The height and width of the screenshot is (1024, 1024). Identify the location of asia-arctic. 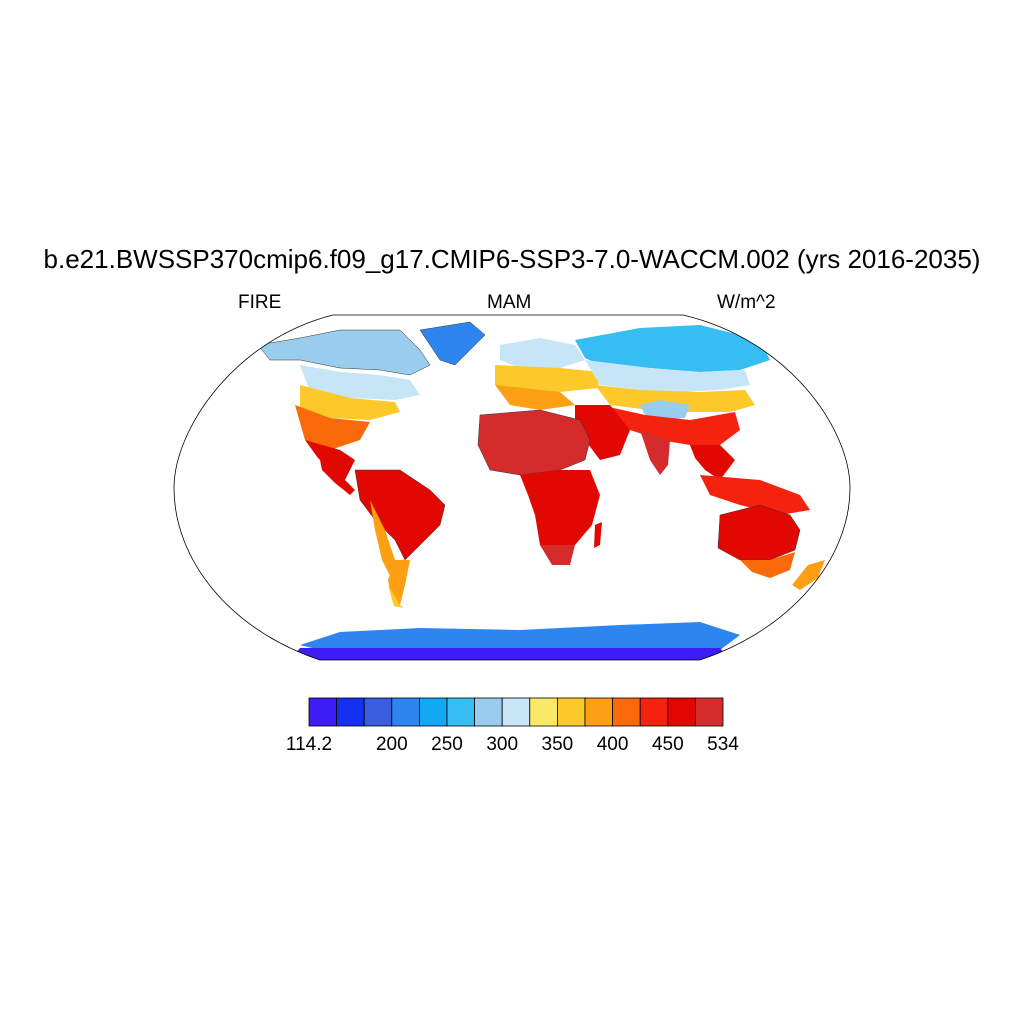
(672, 348).